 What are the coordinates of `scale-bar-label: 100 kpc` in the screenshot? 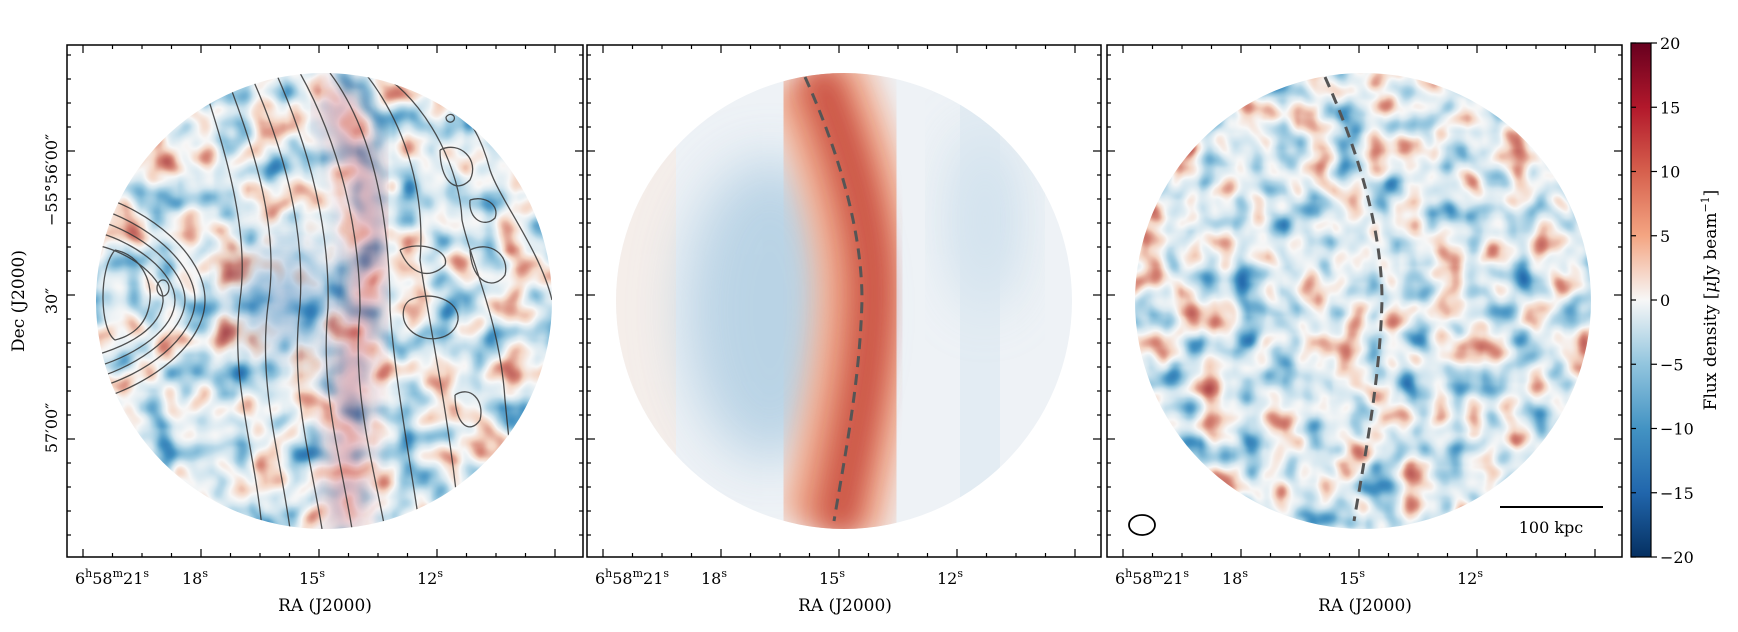 It's located at (1551, 527).